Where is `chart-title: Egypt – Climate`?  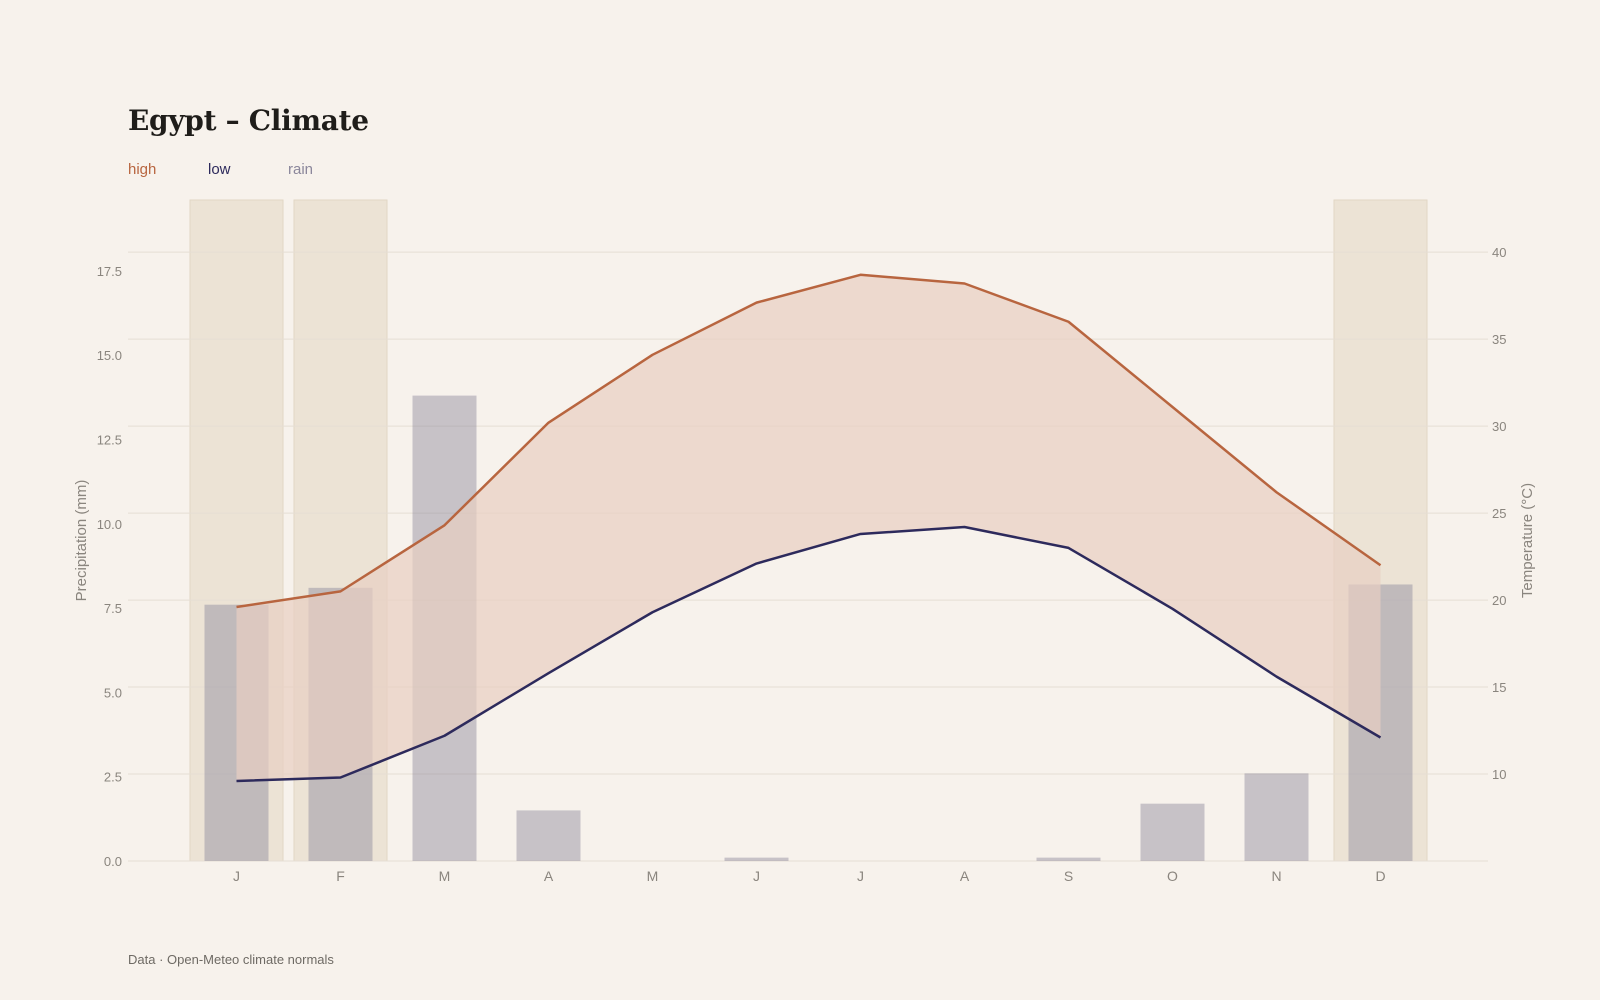 chart-title: Egypt – Climate is located at coordinates (248, 120).